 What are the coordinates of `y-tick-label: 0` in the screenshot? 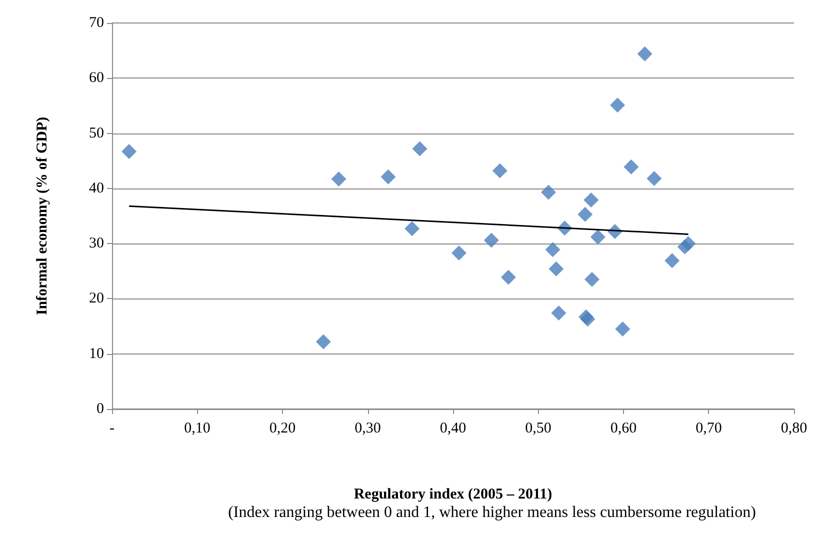 It's located at (100, 409).